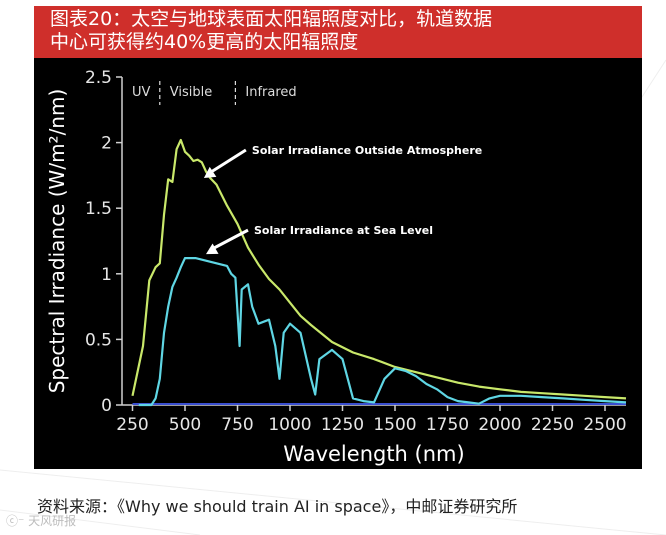  I want to click on y-tick-label: 1, so click(106, 275).